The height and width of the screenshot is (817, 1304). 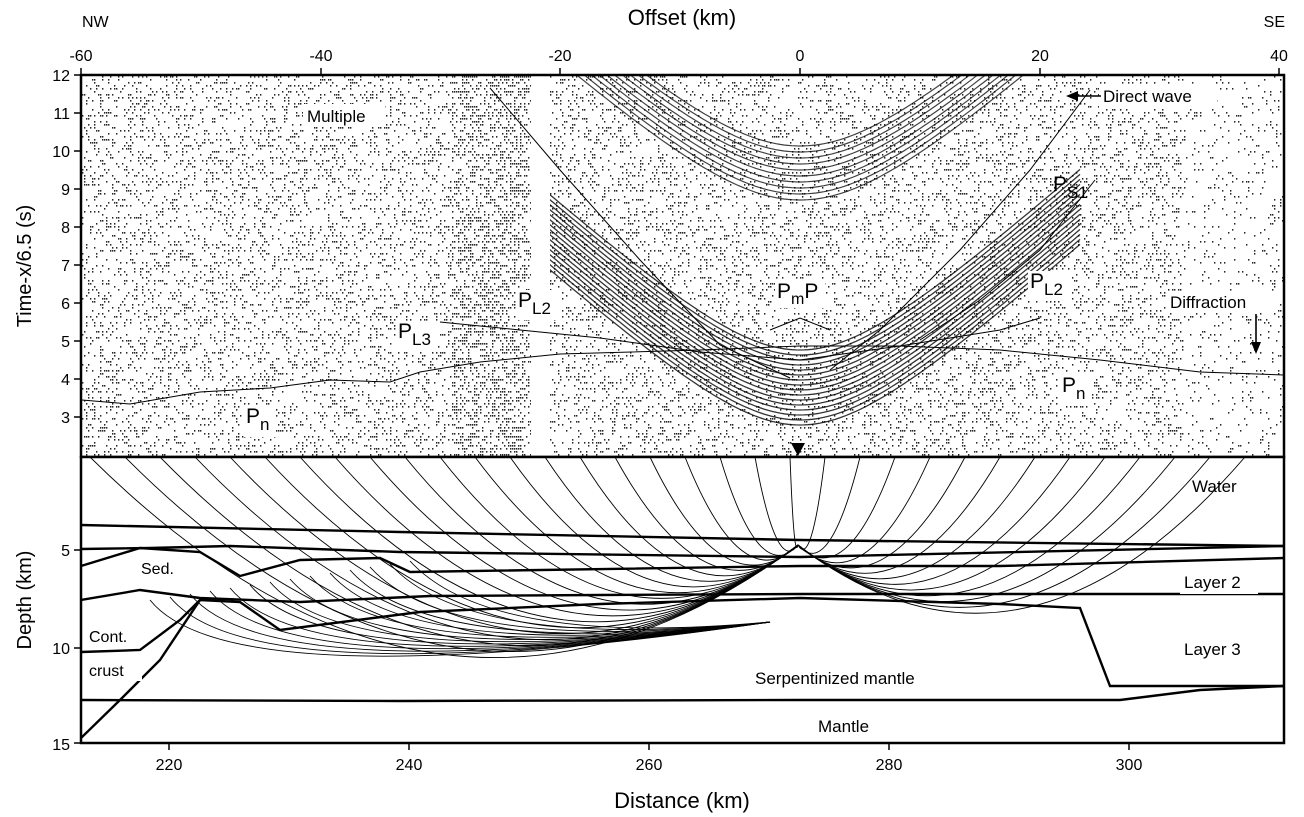 What do you see at coordinates (257, 419) in the screenshot?
I see `pn-left-label: Pn` at bounding box center [257, 419].